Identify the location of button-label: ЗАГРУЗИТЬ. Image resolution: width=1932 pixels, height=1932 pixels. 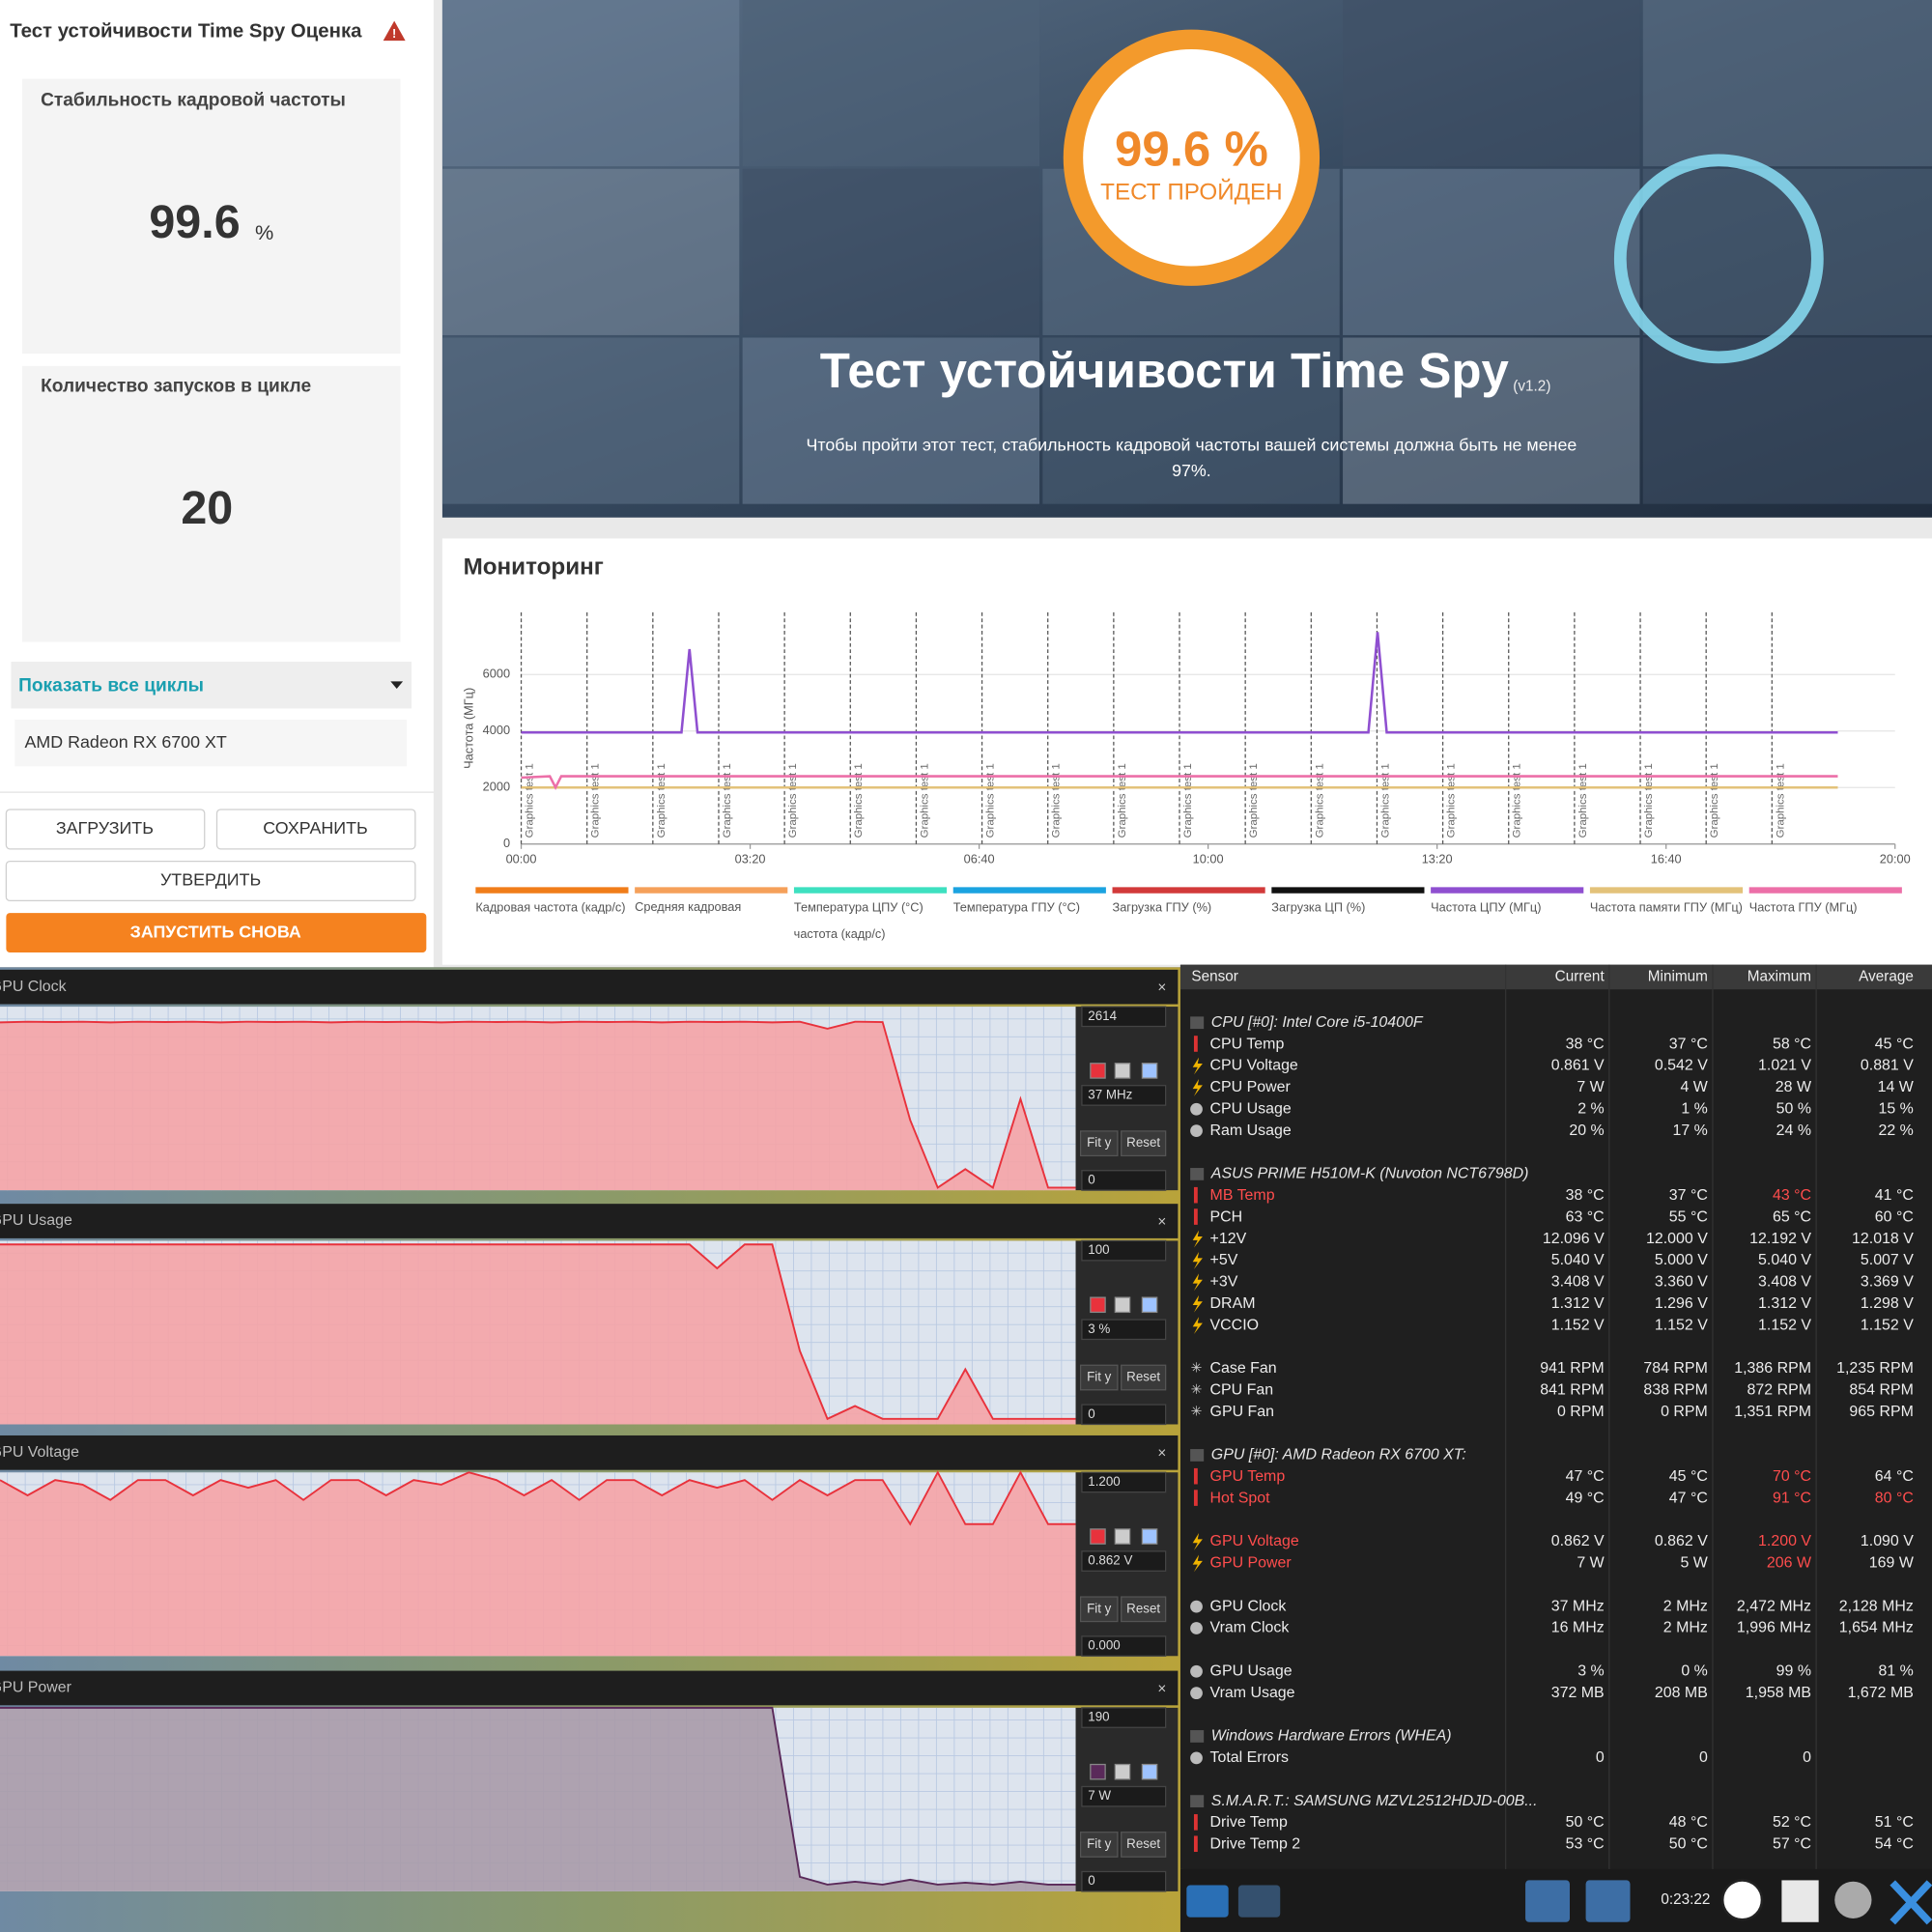
(105, 828).